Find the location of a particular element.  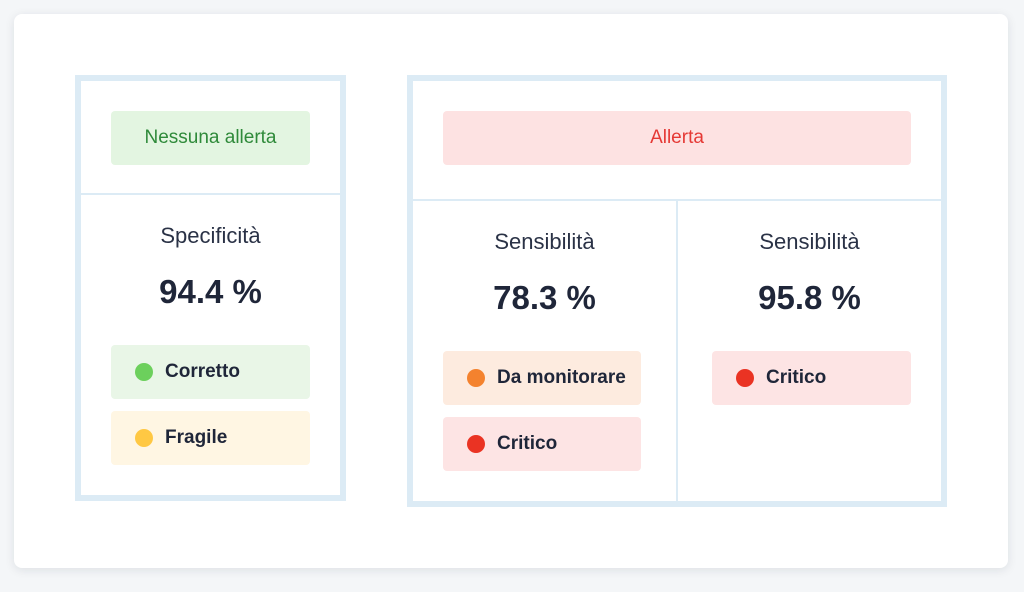

no-alert-header-label: Nessuna allerta is located at coordinates (210, 137).